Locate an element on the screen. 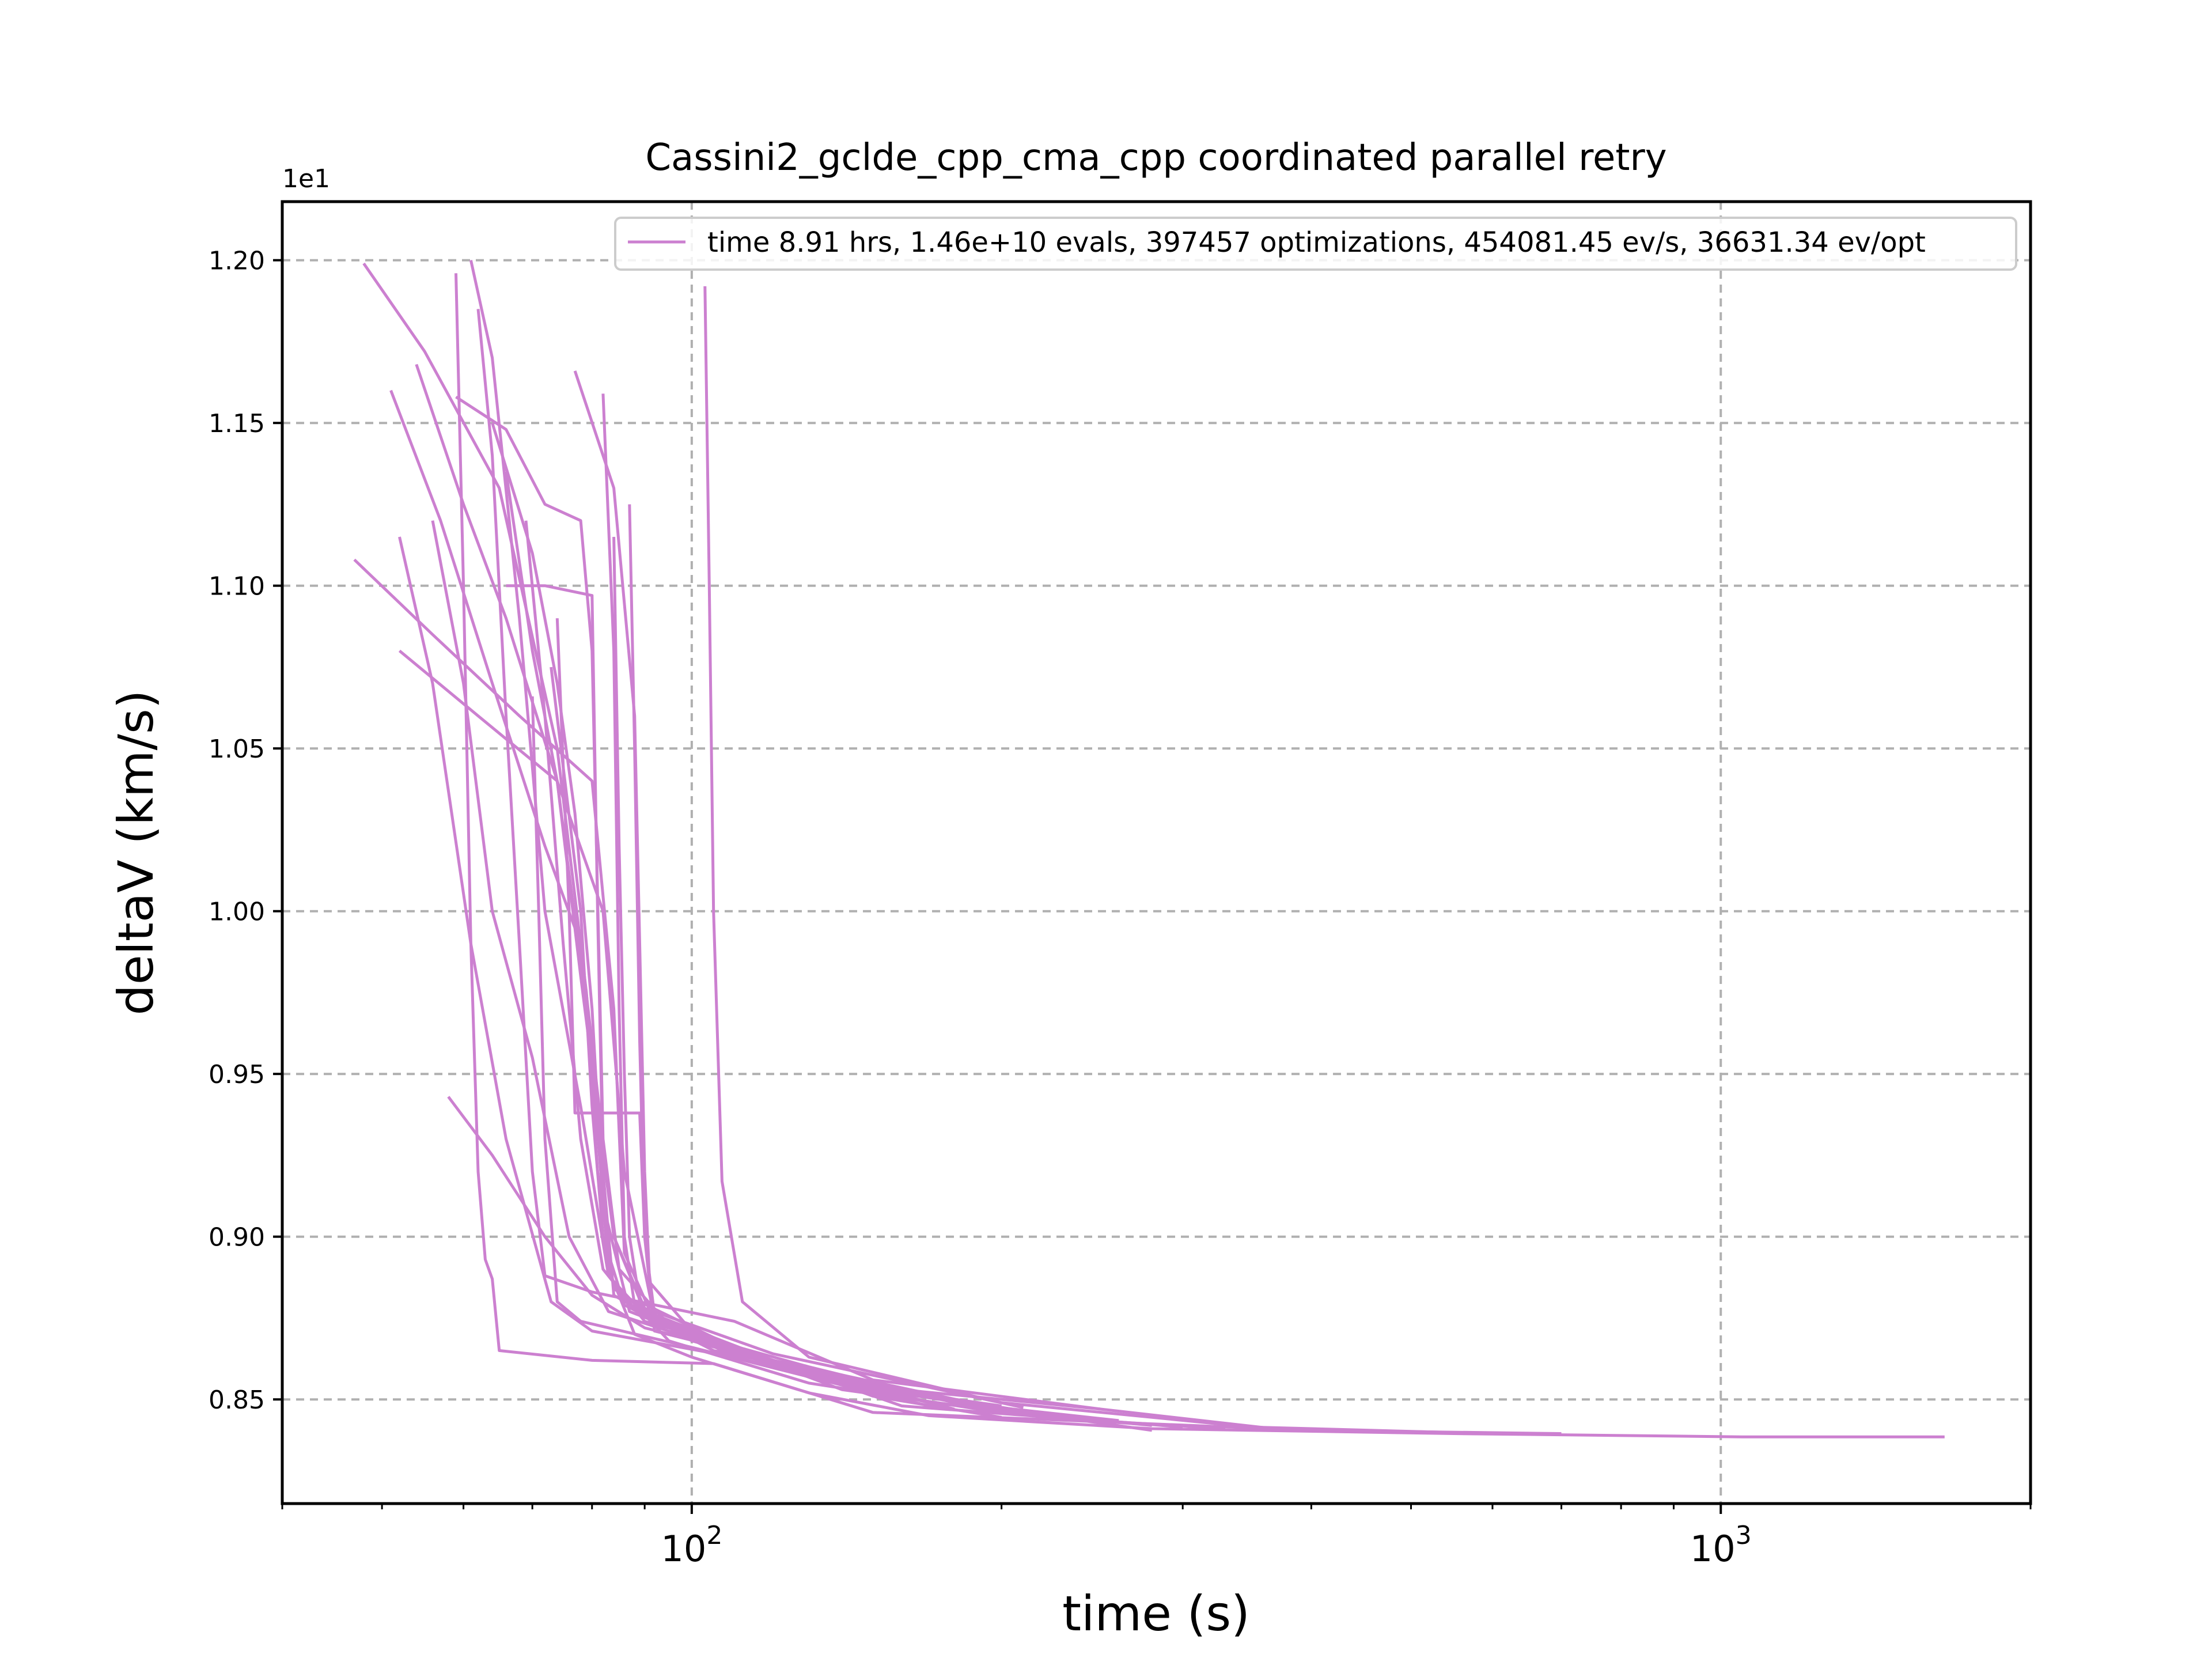 The width and height of the screenshot is (2212, 1662). x-tick-label: 10³ is located at coordinates (1721, 1545).